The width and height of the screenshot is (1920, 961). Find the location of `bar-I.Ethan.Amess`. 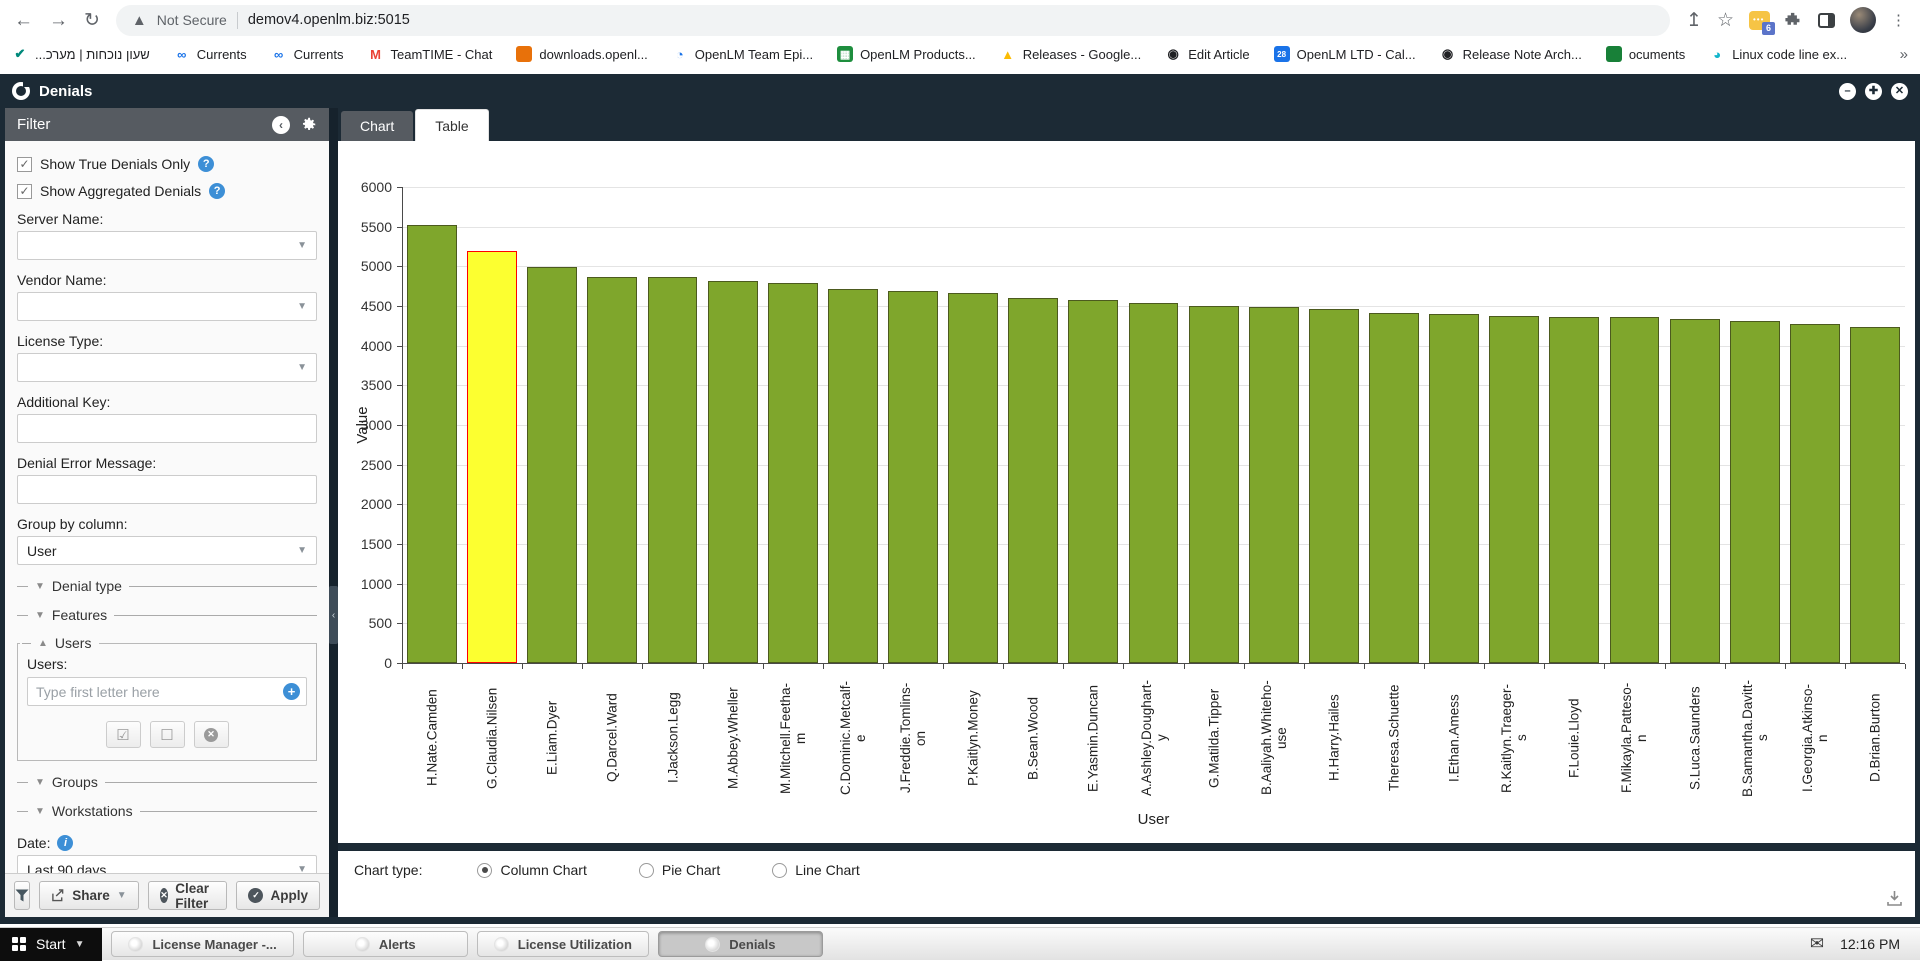

bar-I.Ethan.Amess is located at coordinates (1454, 488).